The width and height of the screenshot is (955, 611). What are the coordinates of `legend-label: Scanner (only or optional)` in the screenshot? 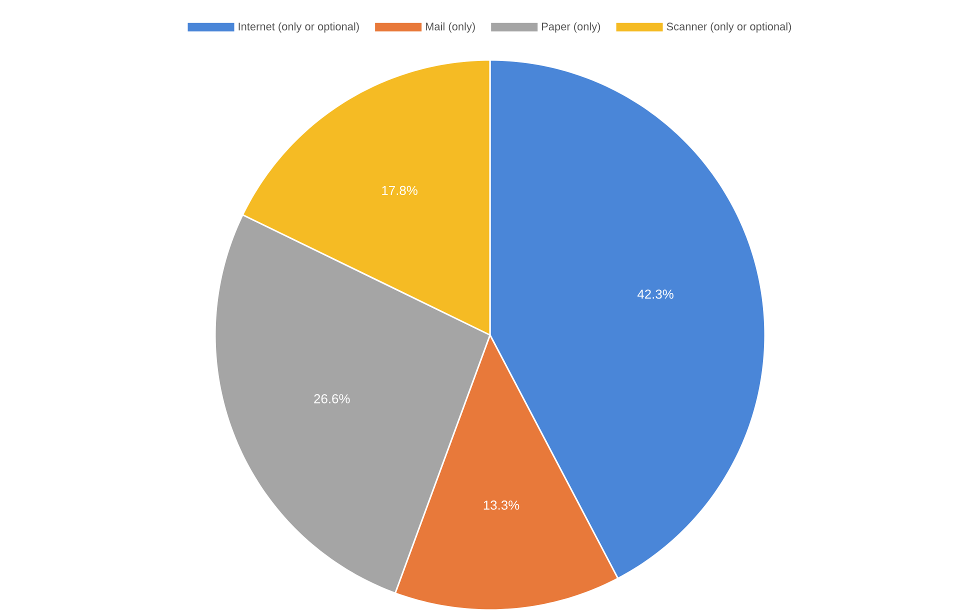 It's located at (729, 27).